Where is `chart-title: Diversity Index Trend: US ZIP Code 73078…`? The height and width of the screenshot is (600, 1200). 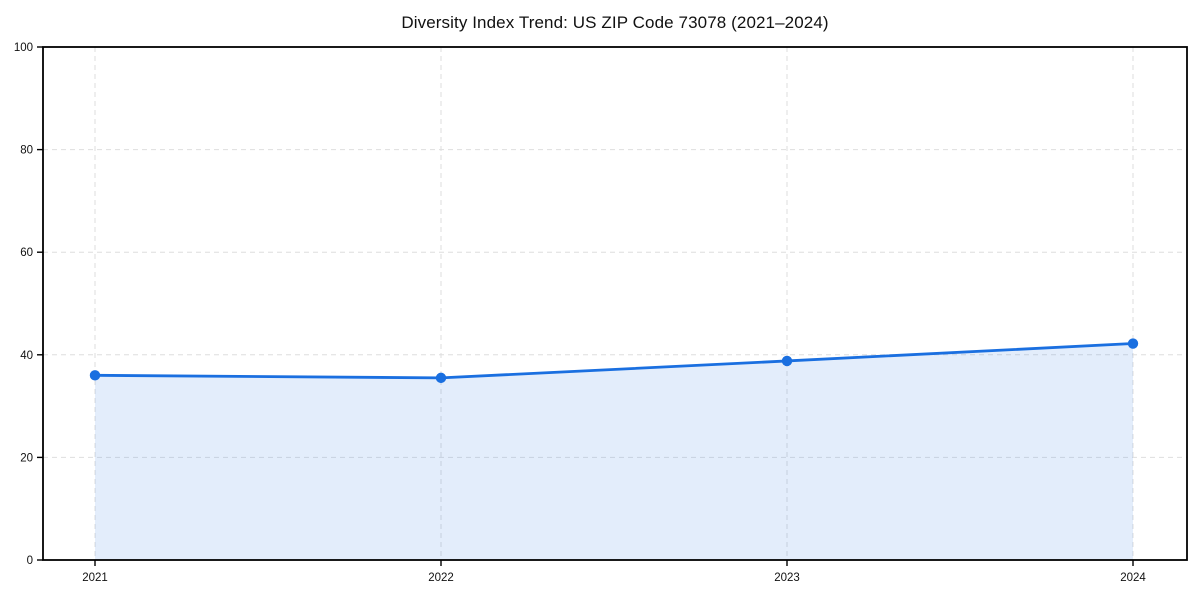 chart-title: Diversity Index Trend: US ZIP Code 73078… is located at coordinates (615, 22).